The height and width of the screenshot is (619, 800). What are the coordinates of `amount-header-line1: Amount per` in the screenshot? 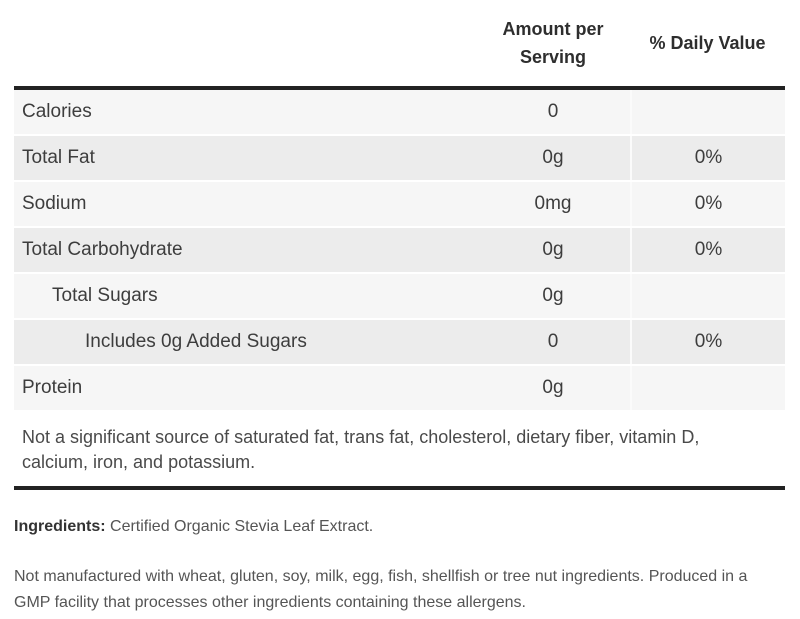 It's located at (553, 29).